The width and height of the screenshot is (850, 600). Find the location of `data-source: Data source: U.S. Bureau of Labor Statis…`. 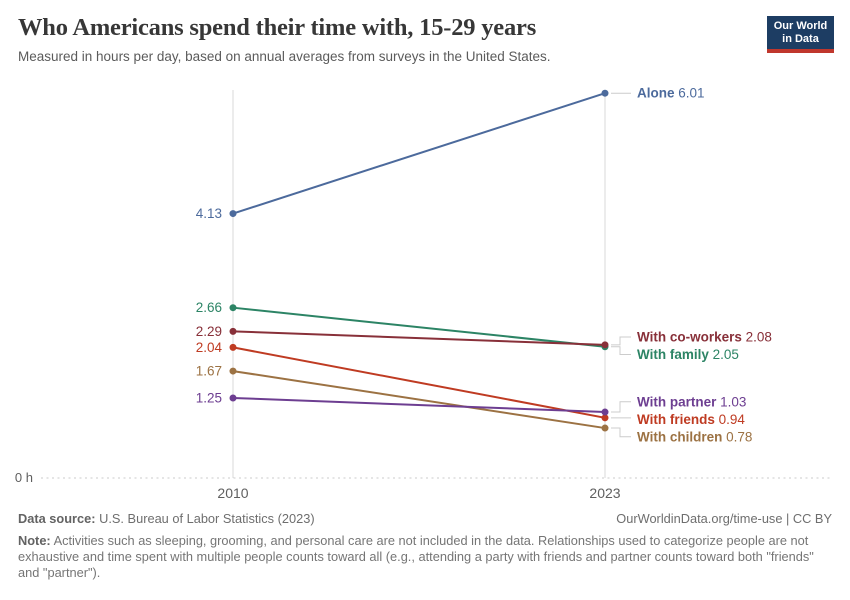

data-source: Data source: U.S. Bureau of Labor Statis… is located at coordinates (166, 518).